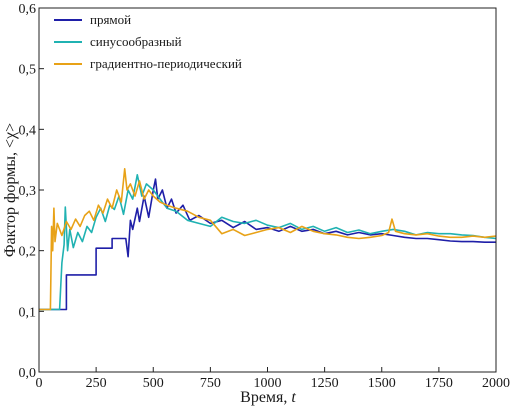  I want to click on x-axis: 0 250 500 750 1000 1250 1500 1750 2000, so click(273, 379).